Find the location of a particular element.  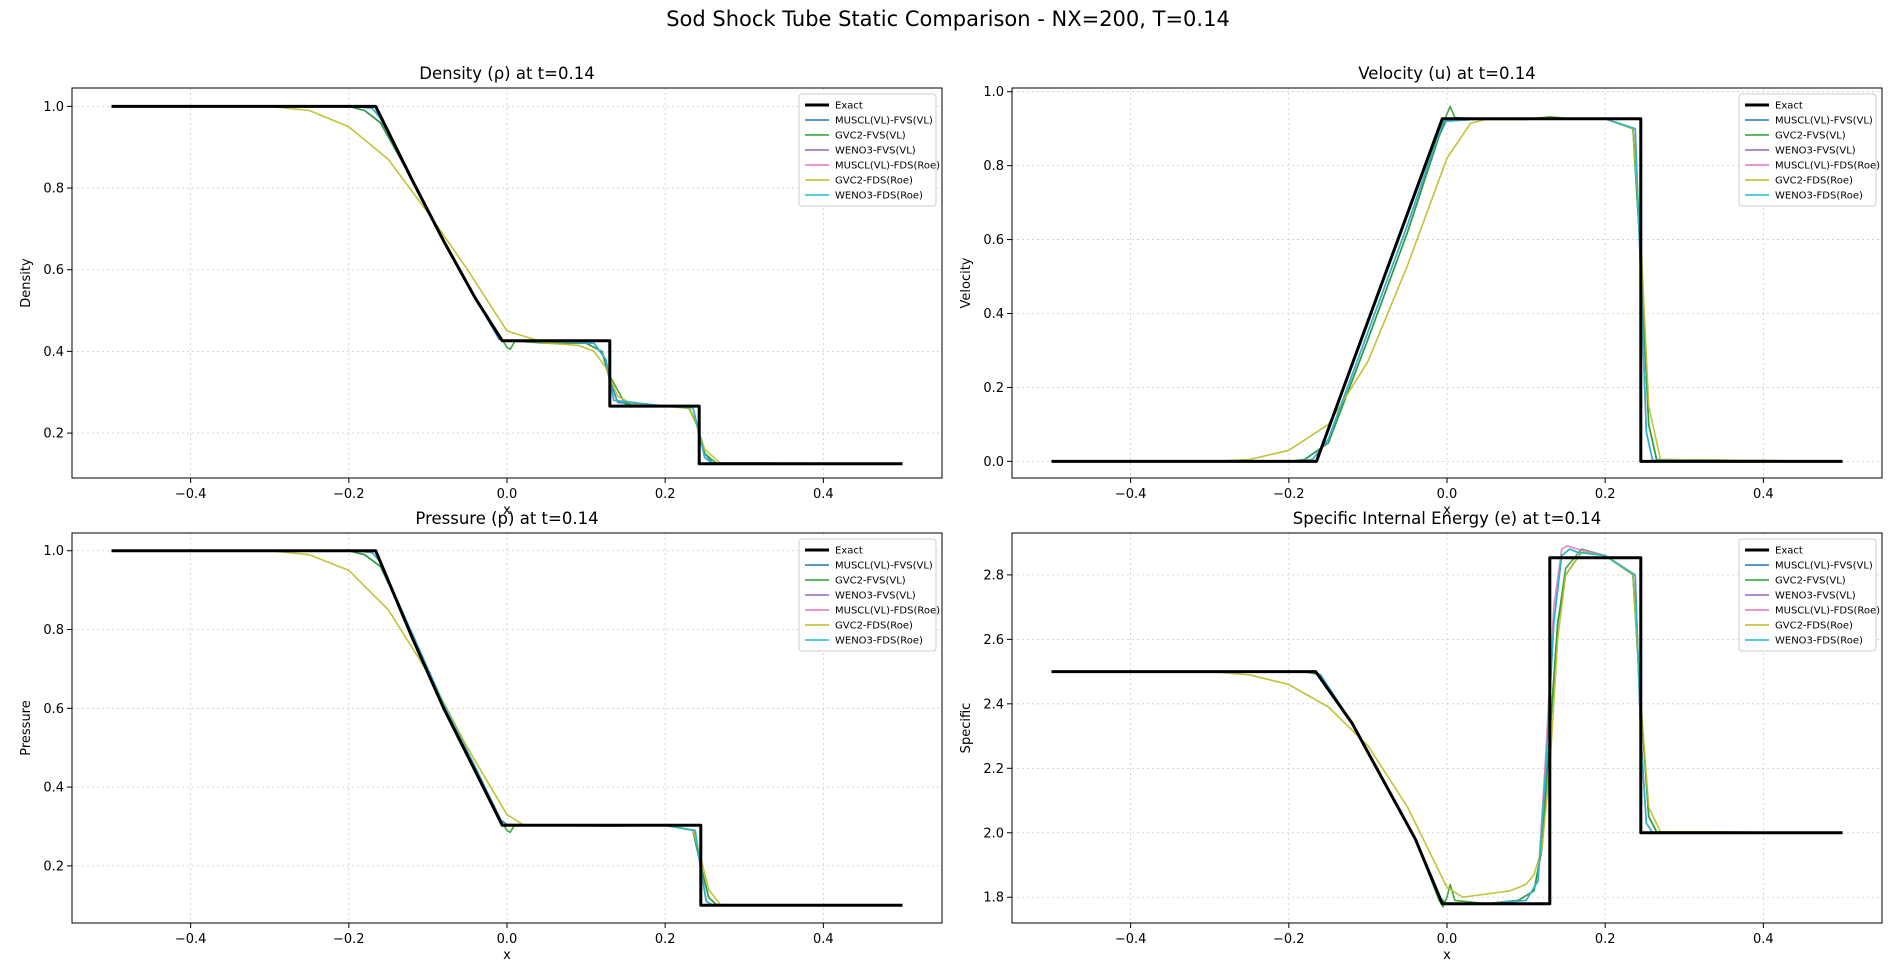

panel-title: Pressure (p) at t=0.14 is located at coordinates (506, 518).